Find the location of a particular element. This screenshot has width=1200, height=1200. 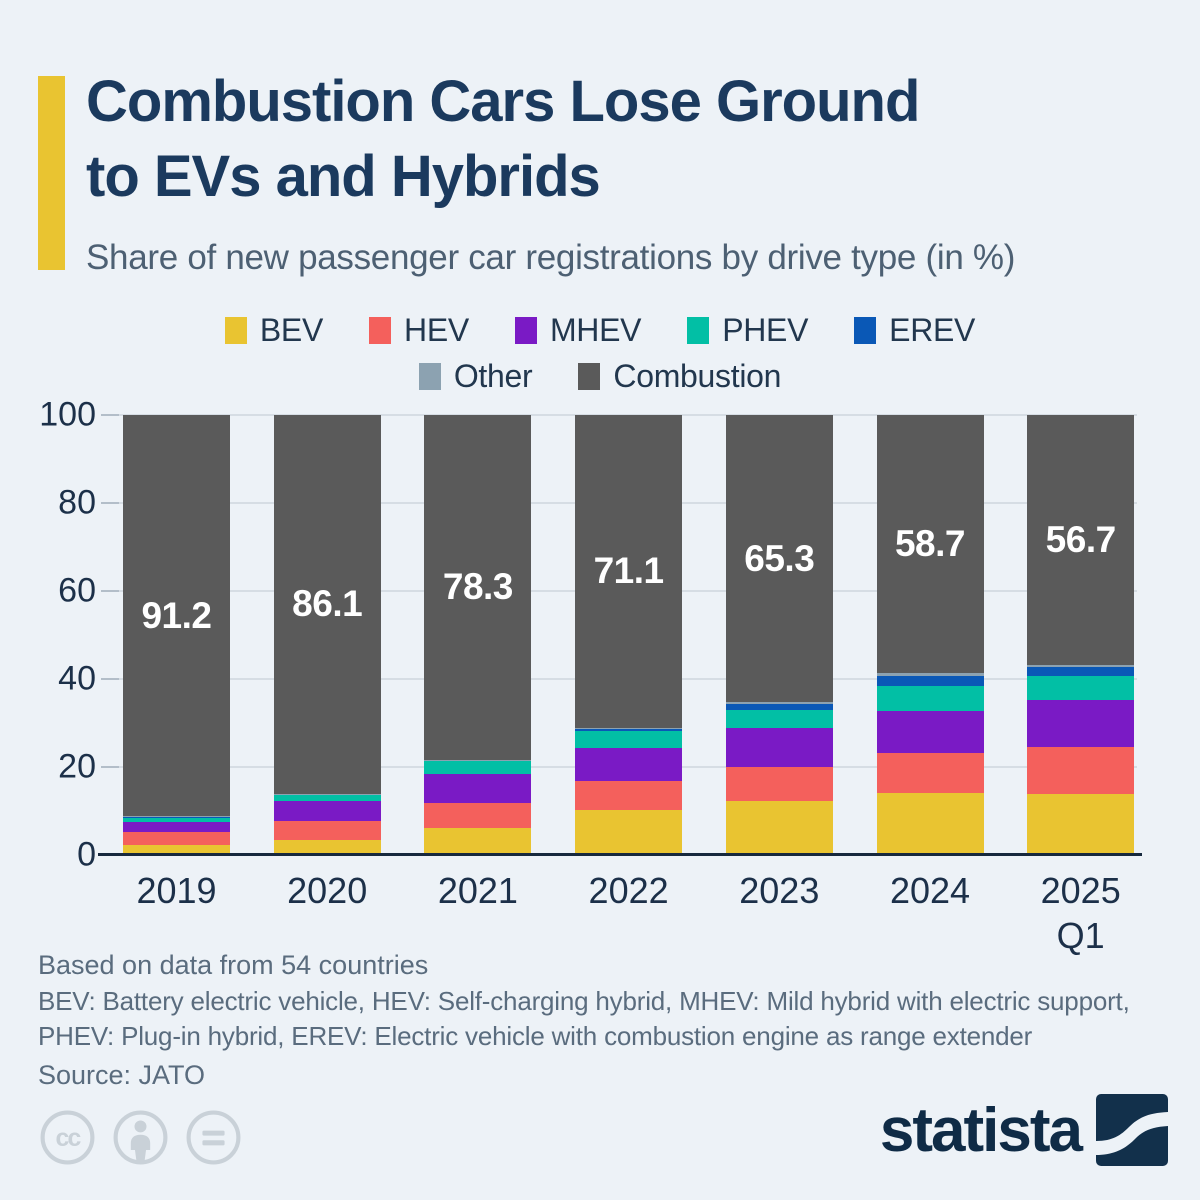

x-axis-label-2020: 2020 is located at coordinates (327, 890).